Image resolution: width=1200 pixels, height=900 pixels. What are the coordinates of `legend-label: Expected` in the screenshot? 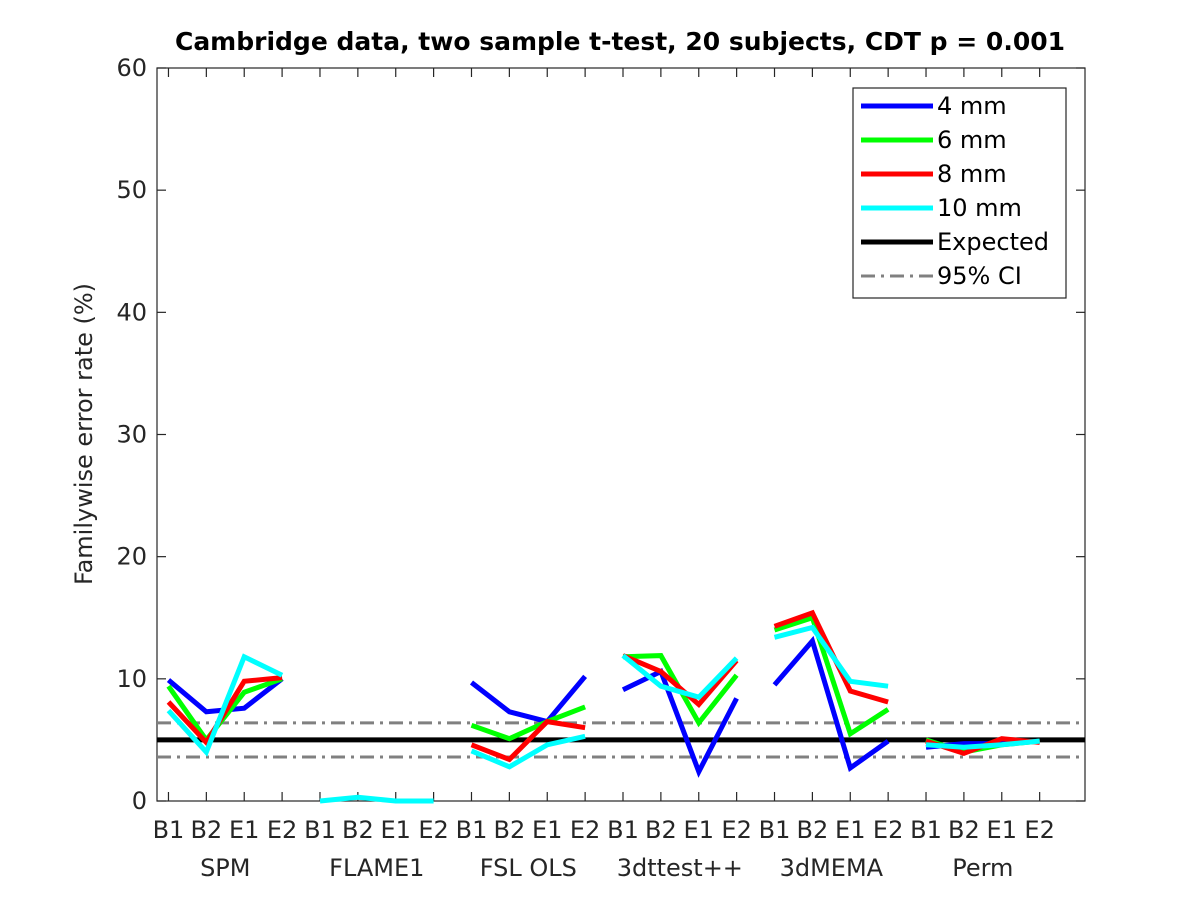 It's located at (993, 242).